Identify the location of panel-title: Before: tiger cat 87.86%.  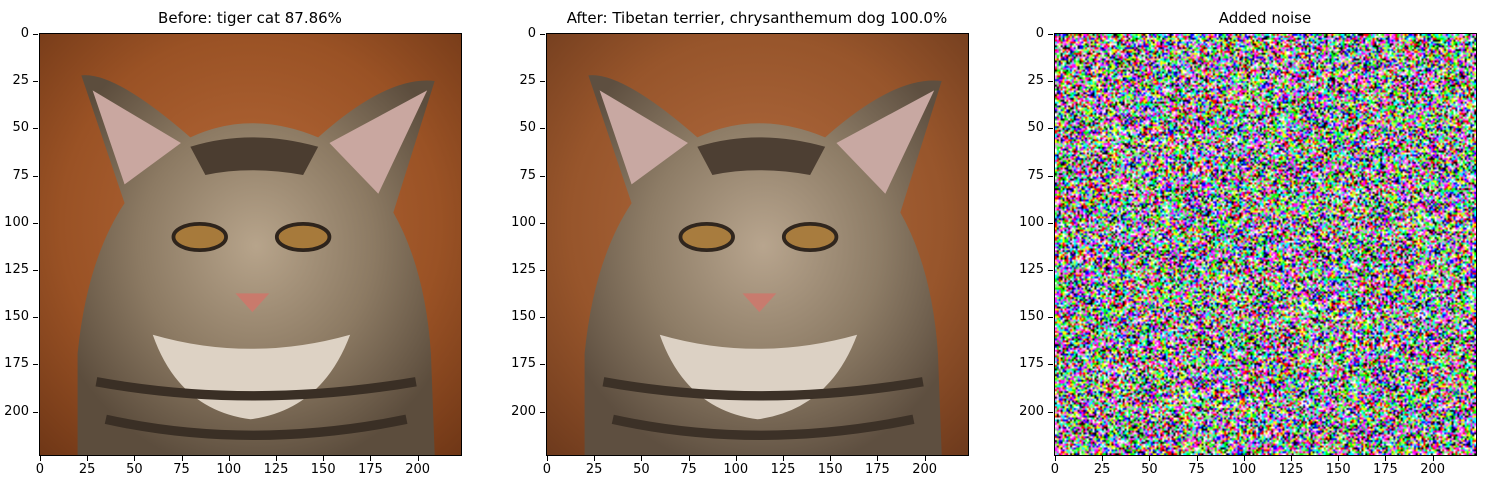
(250, 18).